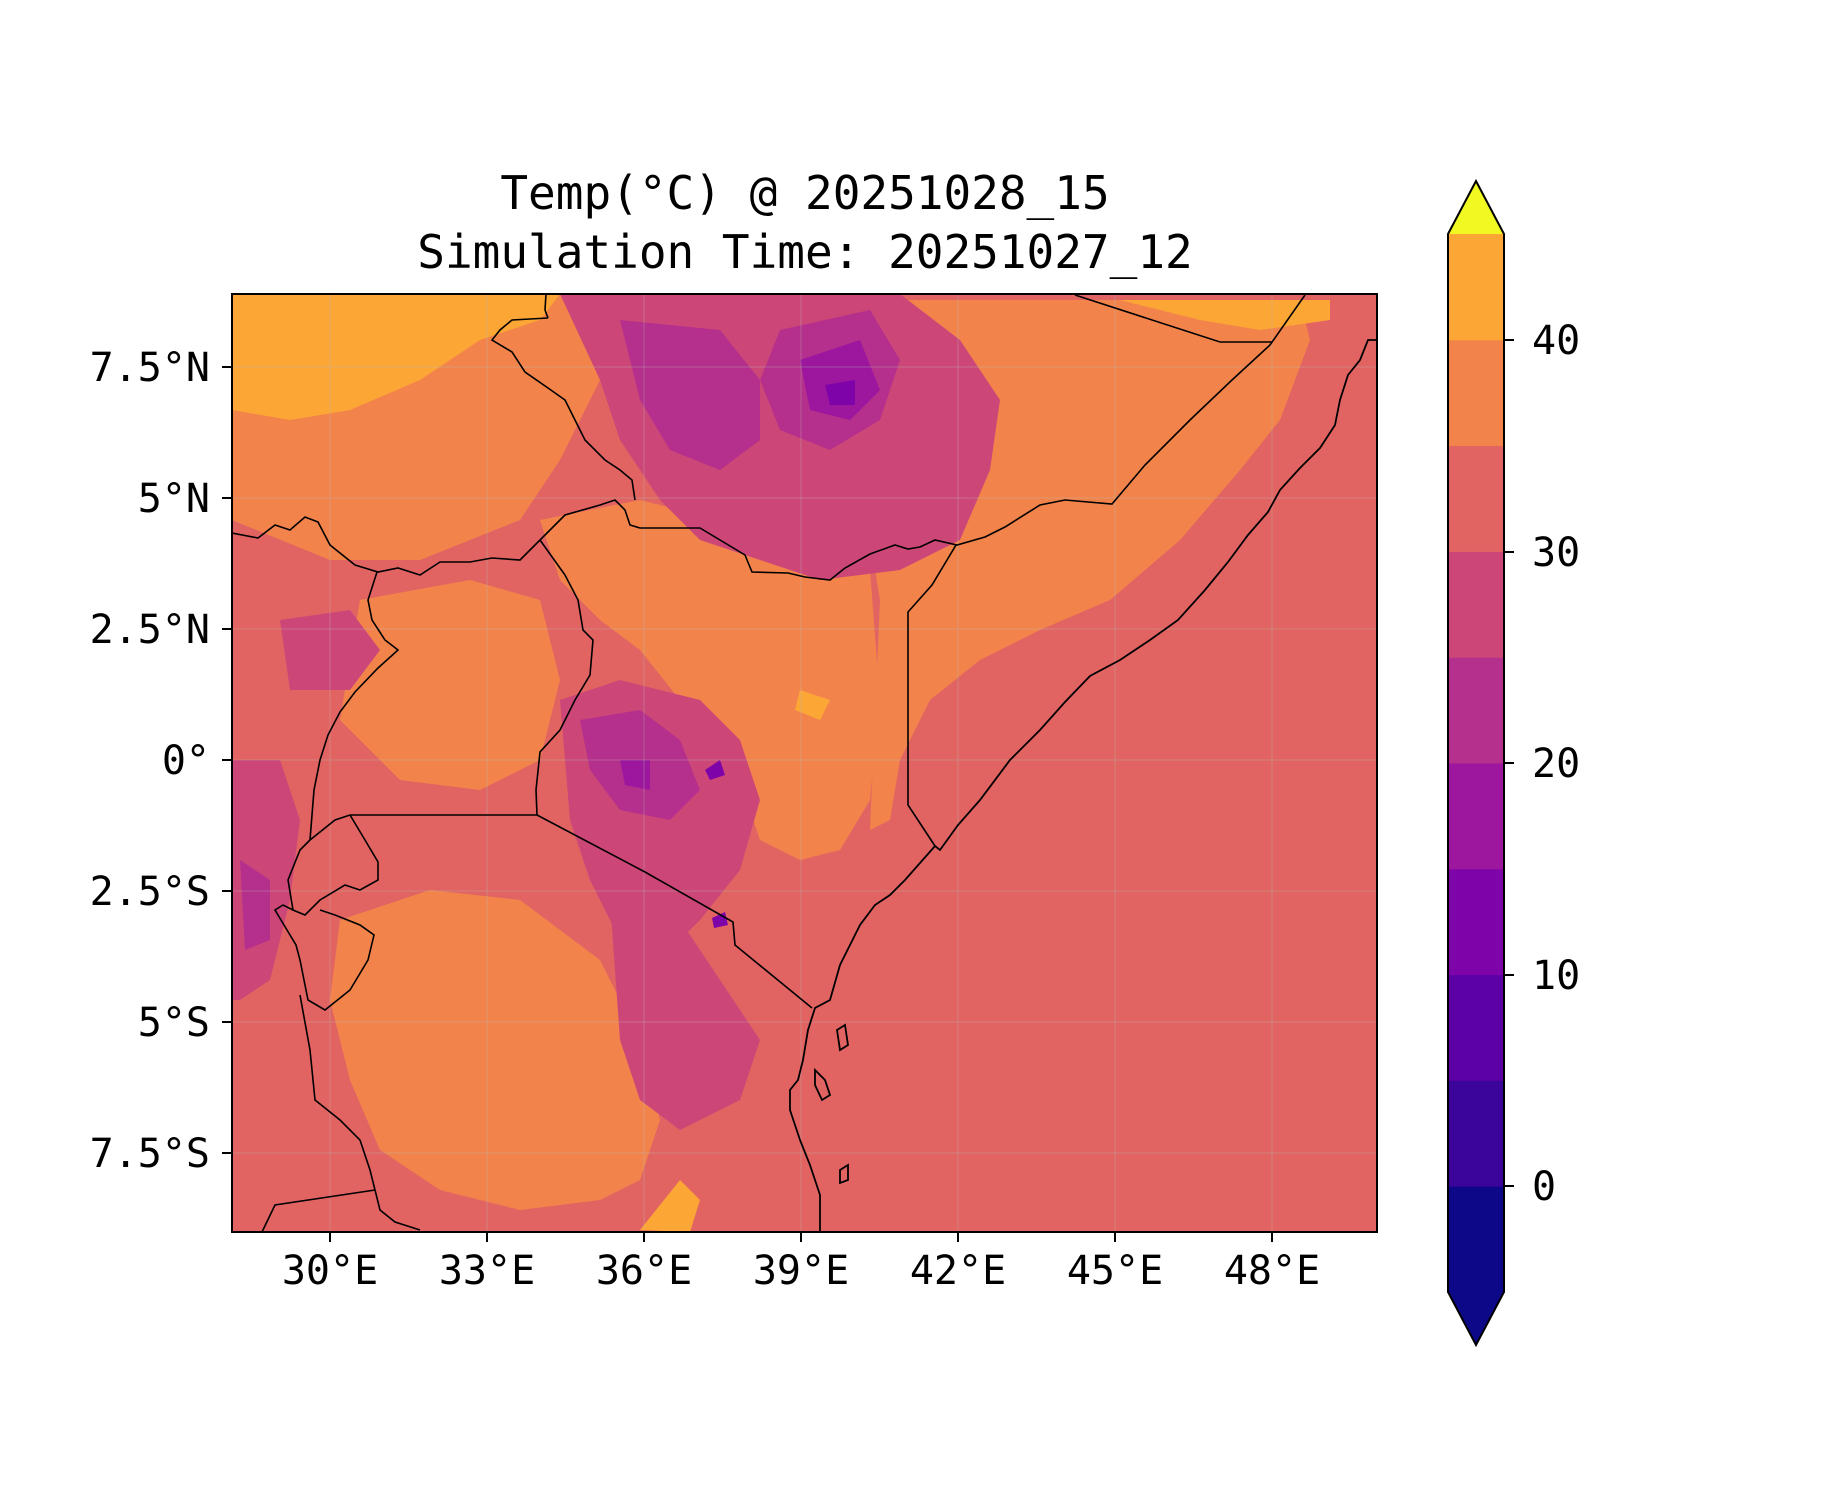  I want to click on x-tick-labels: 30°E 33°E 36°E 39°E 42°E 45°E 48°E, so click(801, 1271).